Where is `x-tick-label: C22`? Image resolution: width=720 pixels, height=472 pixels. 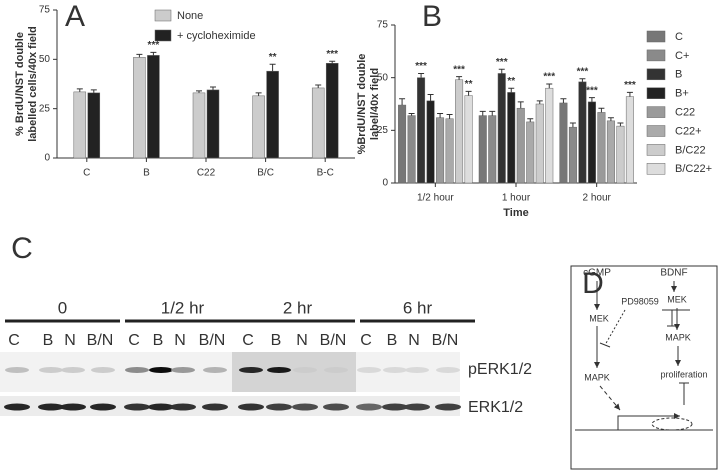
x-tick-label: C22 is located at coordinates (206, 173).